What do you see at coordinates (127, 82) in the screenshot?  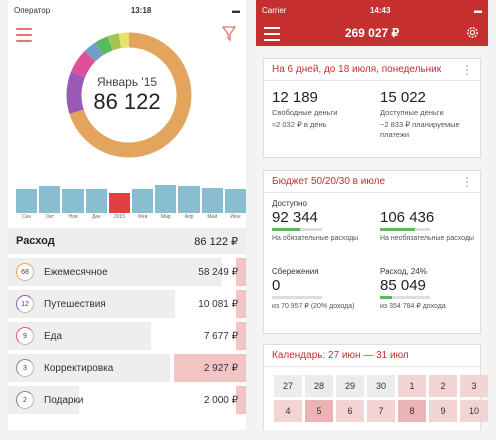 I see `donut-month-label: Январь '15` at bounding box center [127, 82].